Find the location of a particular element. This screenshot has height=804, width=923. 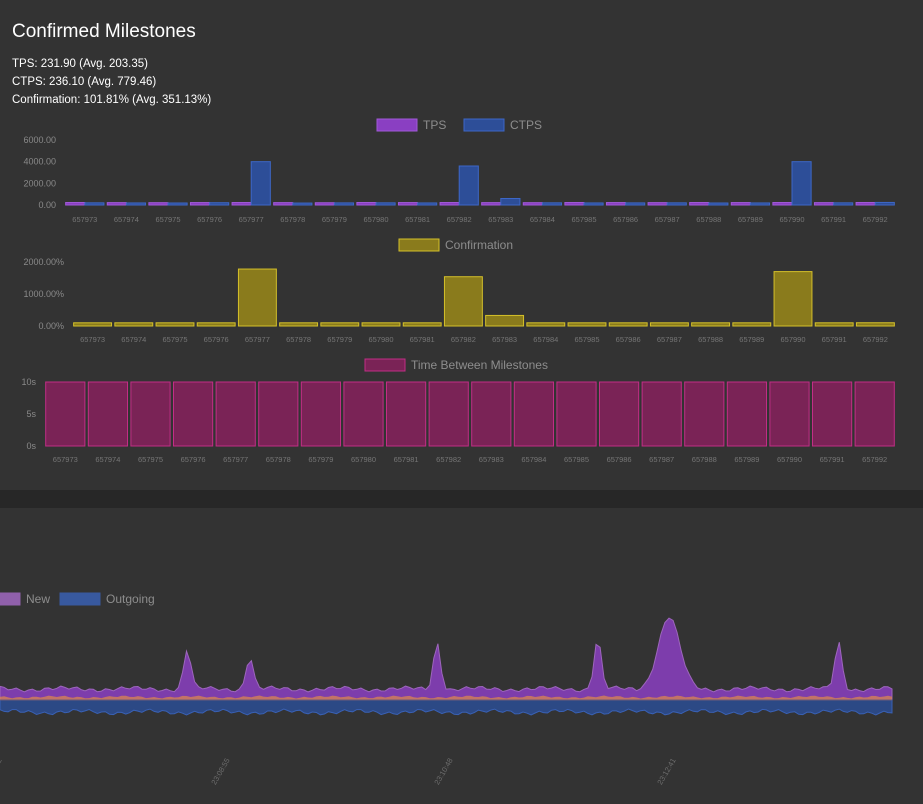

area-outgoing is located at coordinates (446, 707).